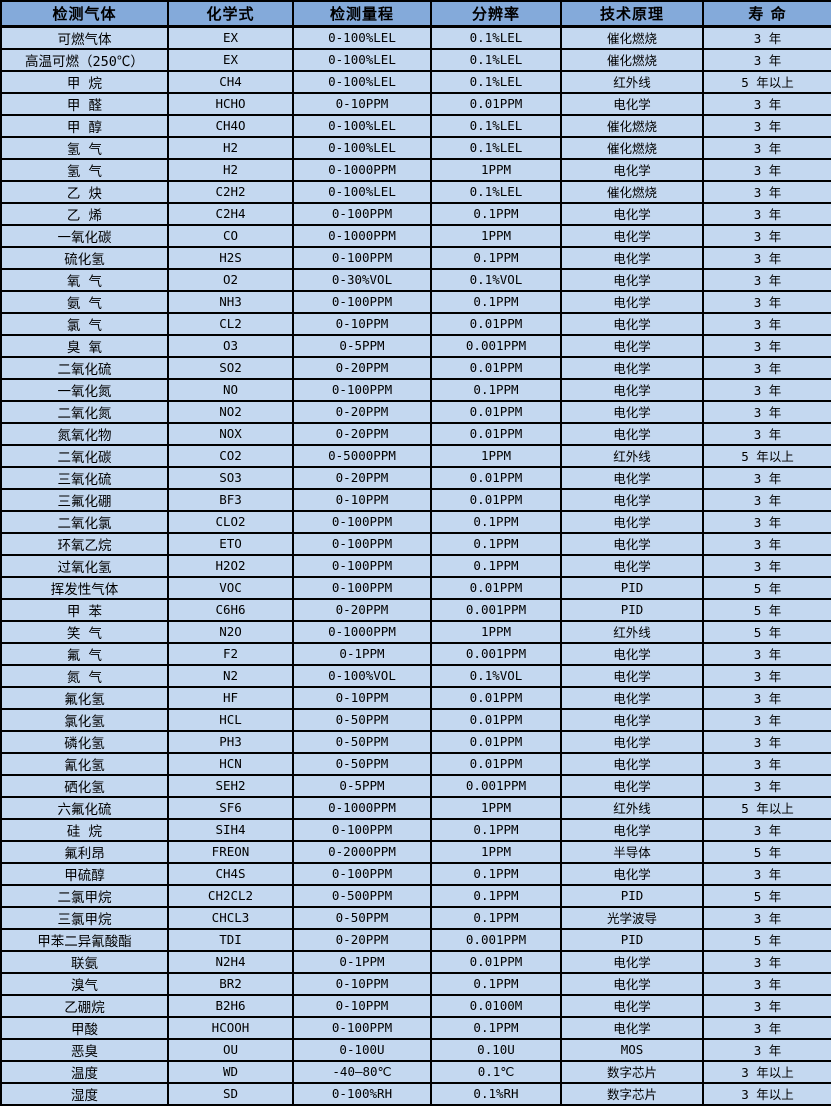 This screenshot has width=831, height=1106. What do you see at coordinates (230, 257) in the screenshot?
I see `cell-chemical-formula: H2S` at bounding box center [230, 257].